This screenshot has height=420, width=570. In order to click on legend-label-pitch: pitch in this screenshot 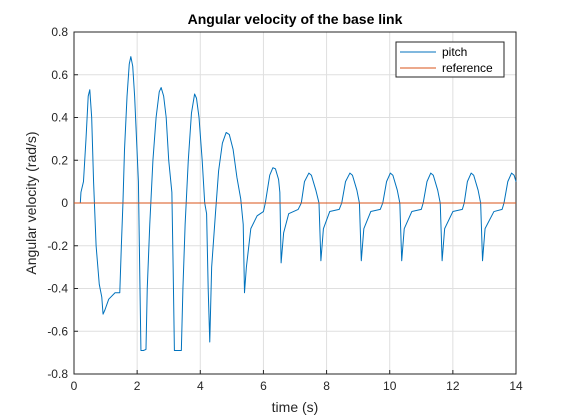, I will do `click(454, 52)`.